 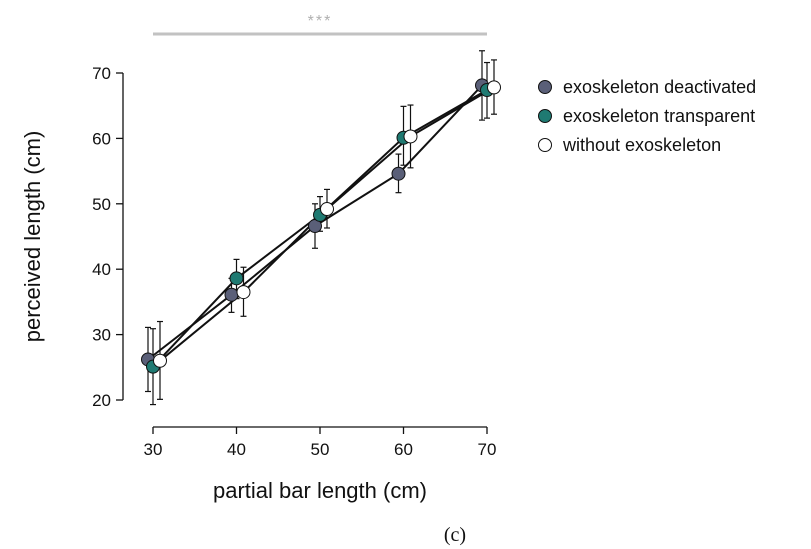 I want to click on x-tick-label: 30, so click(x=153, y=449).